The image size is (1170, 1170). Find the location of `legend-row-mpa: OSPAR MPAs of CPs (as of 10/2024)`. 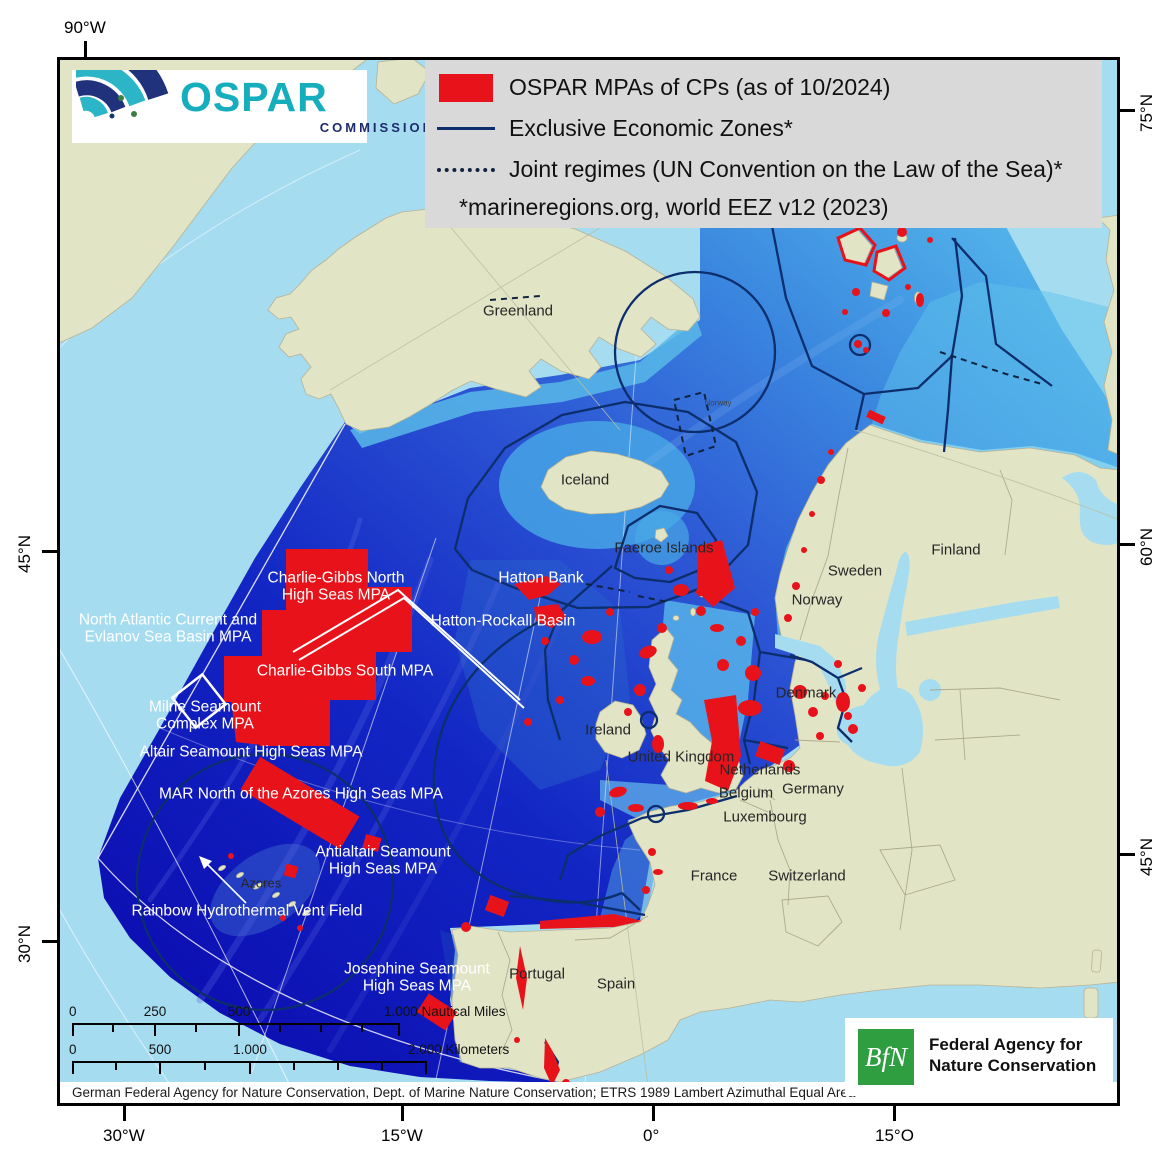

legend-row-mpa: OSPAR MPAs of CPs (as of 10/2024) is located at coordinates (769, 87).